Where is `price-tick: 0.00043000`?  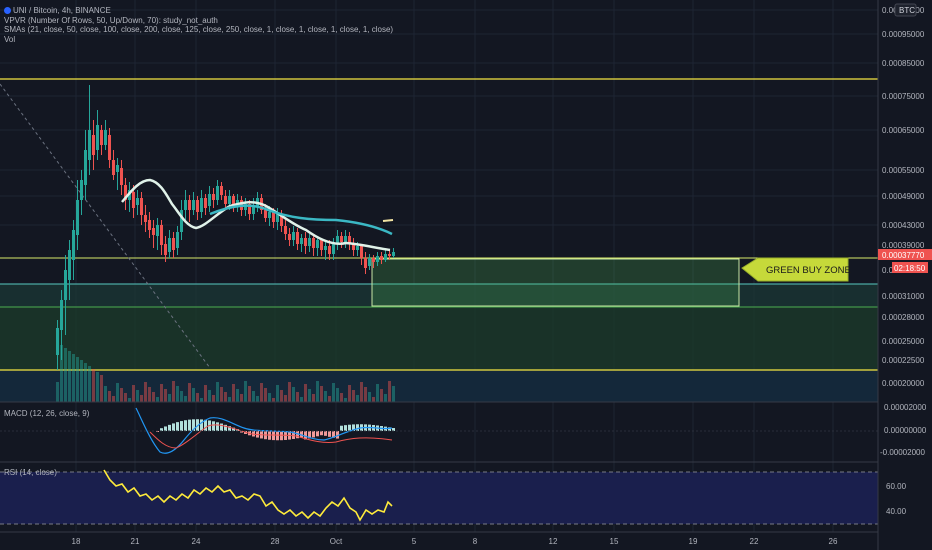 price-tick: 0.00043000 is located at coordinates (903, 225).